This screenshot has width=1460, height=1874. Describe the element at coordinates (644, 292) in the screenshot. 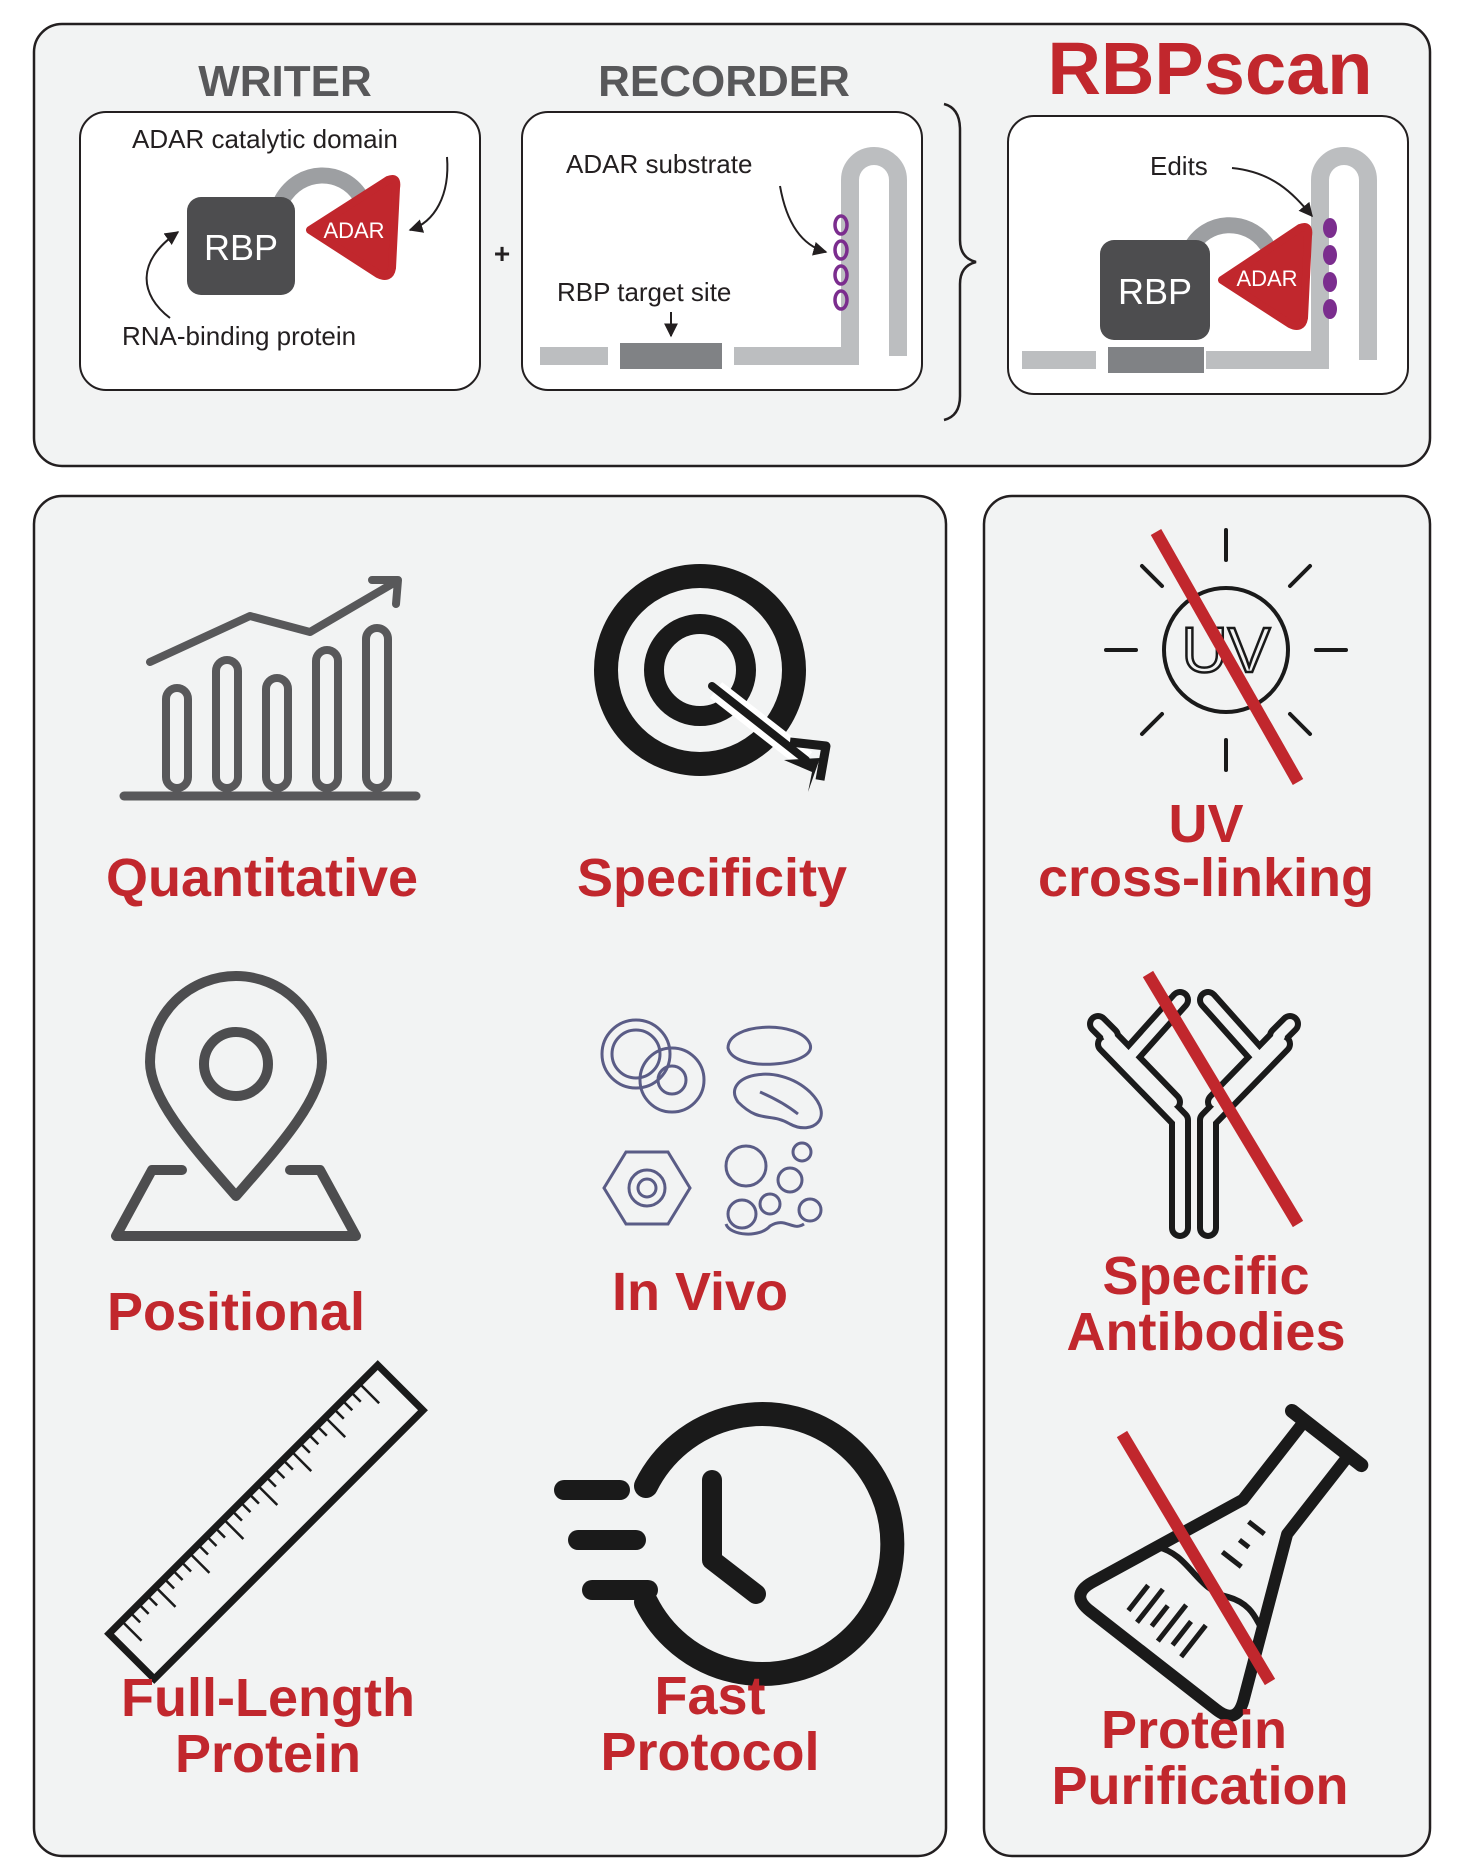

I see `rbp-target-site-label: RBP target site` at that location.